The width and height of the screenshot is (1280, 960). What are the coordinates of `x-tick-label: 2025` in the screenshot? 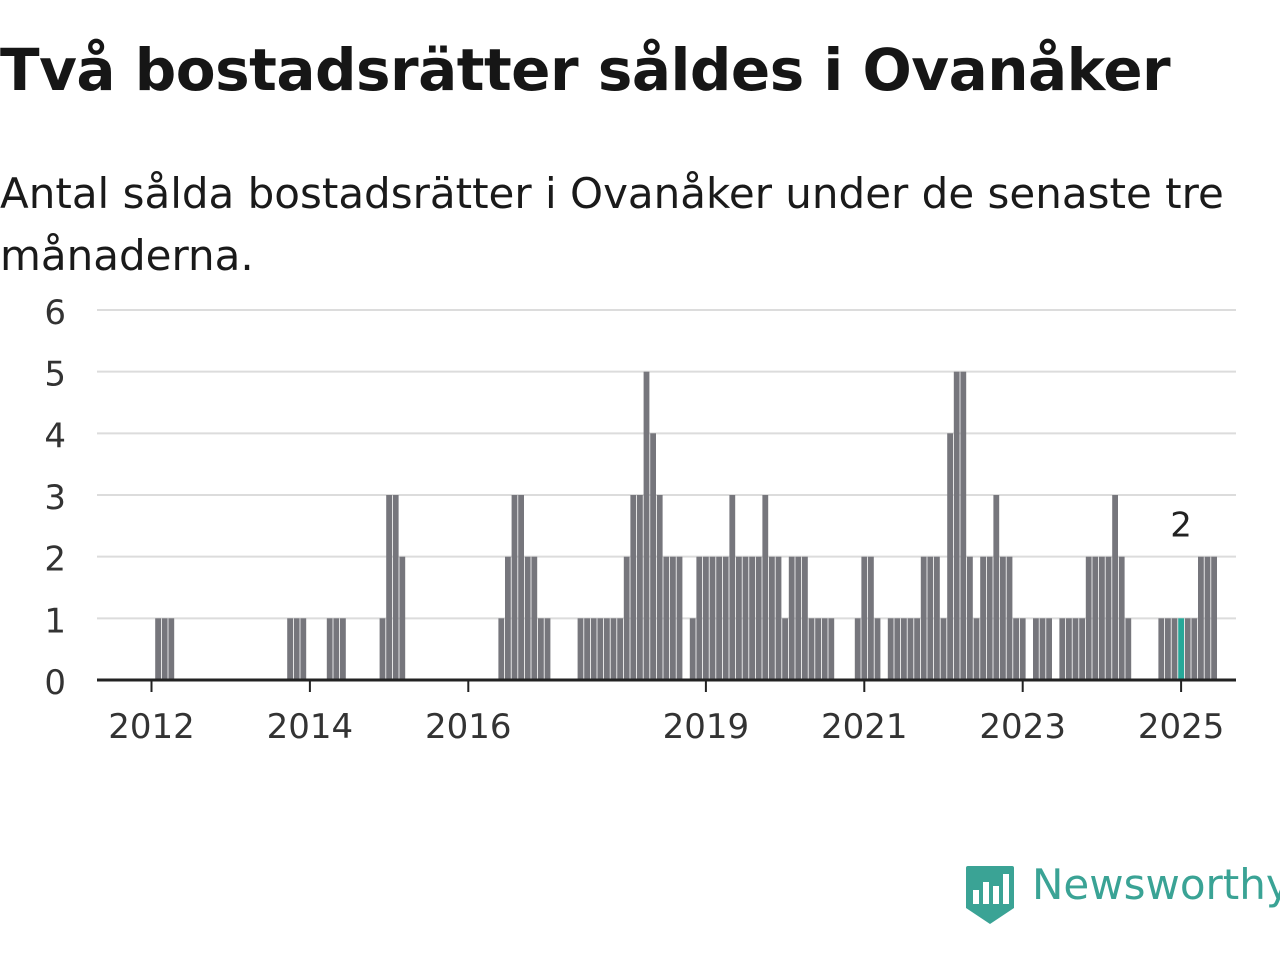 It's located at (1181, 727).